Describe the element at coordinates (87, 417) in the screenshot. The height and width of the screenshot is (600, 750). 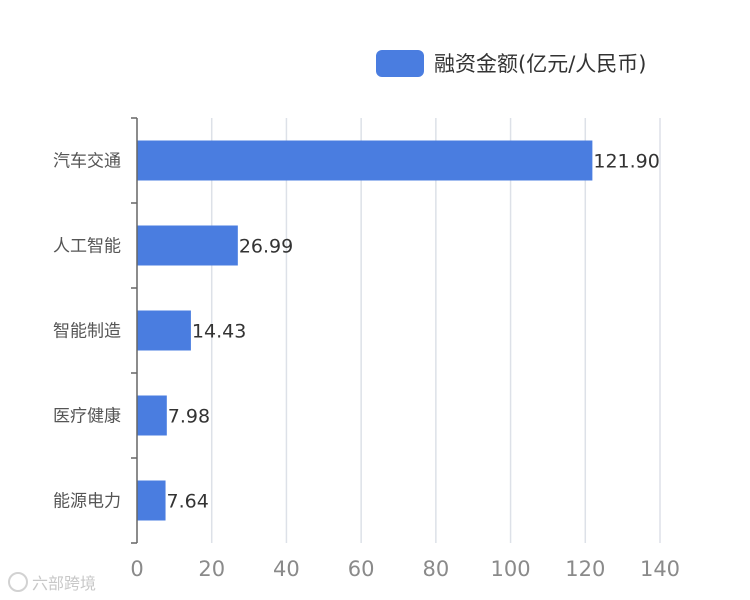
I see `category-label: 医疗健康` at that location.